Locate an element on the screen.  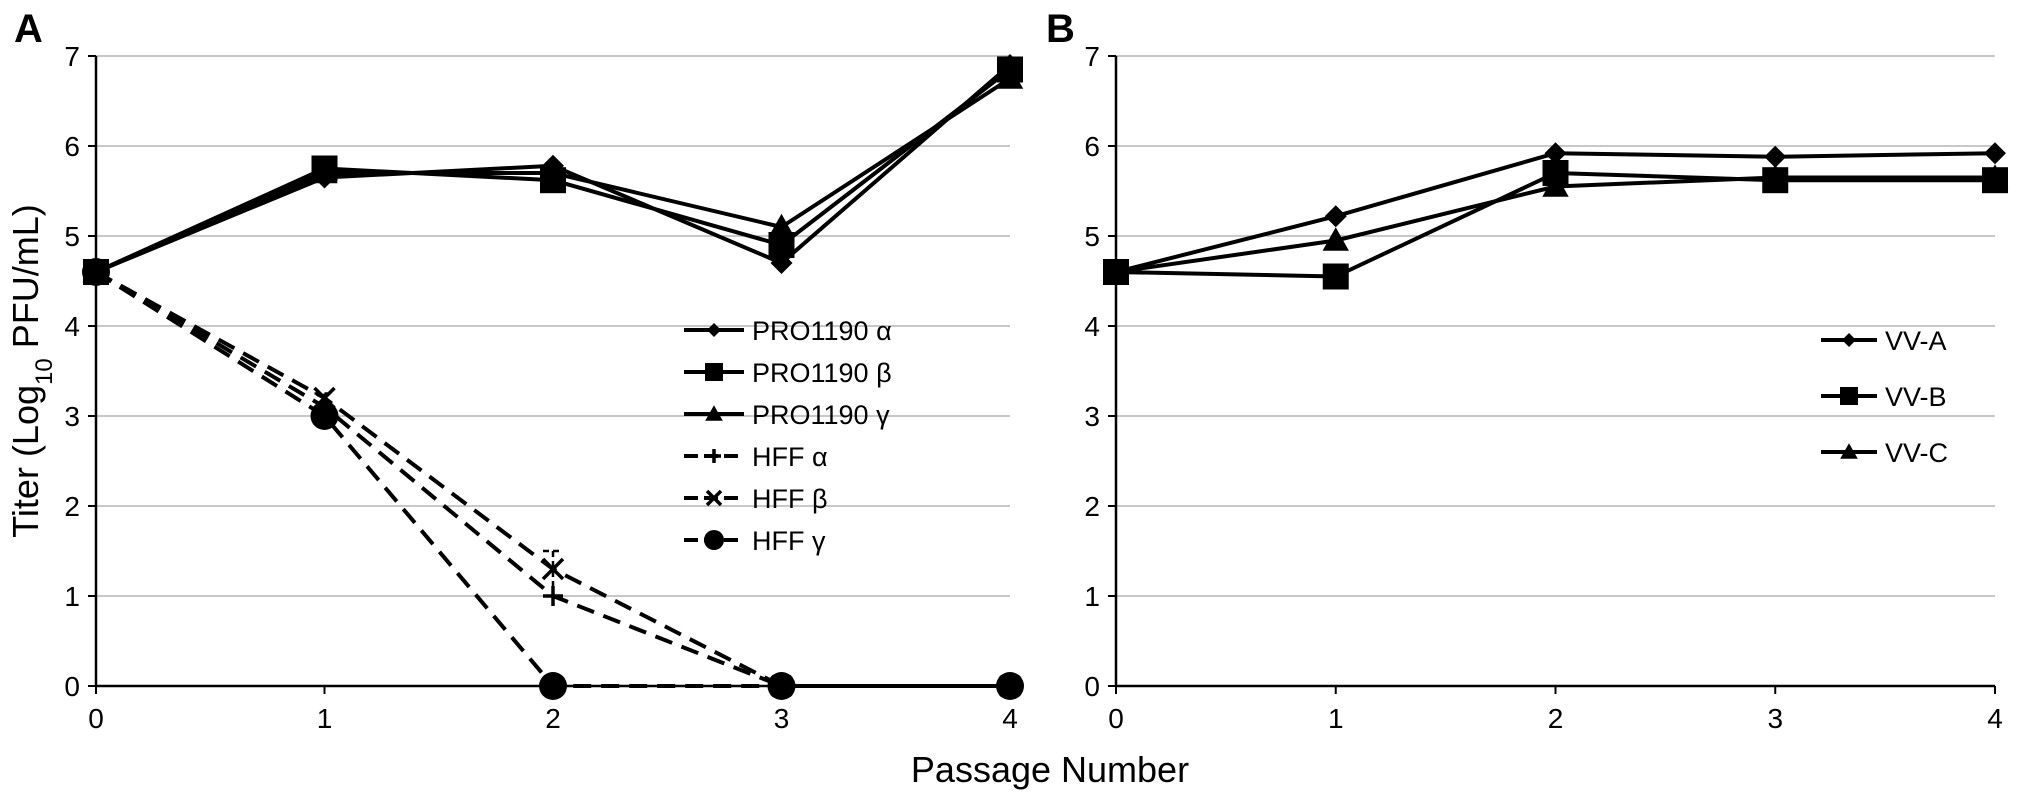
panel-label-b: B is located at coordinates (1060, 29).